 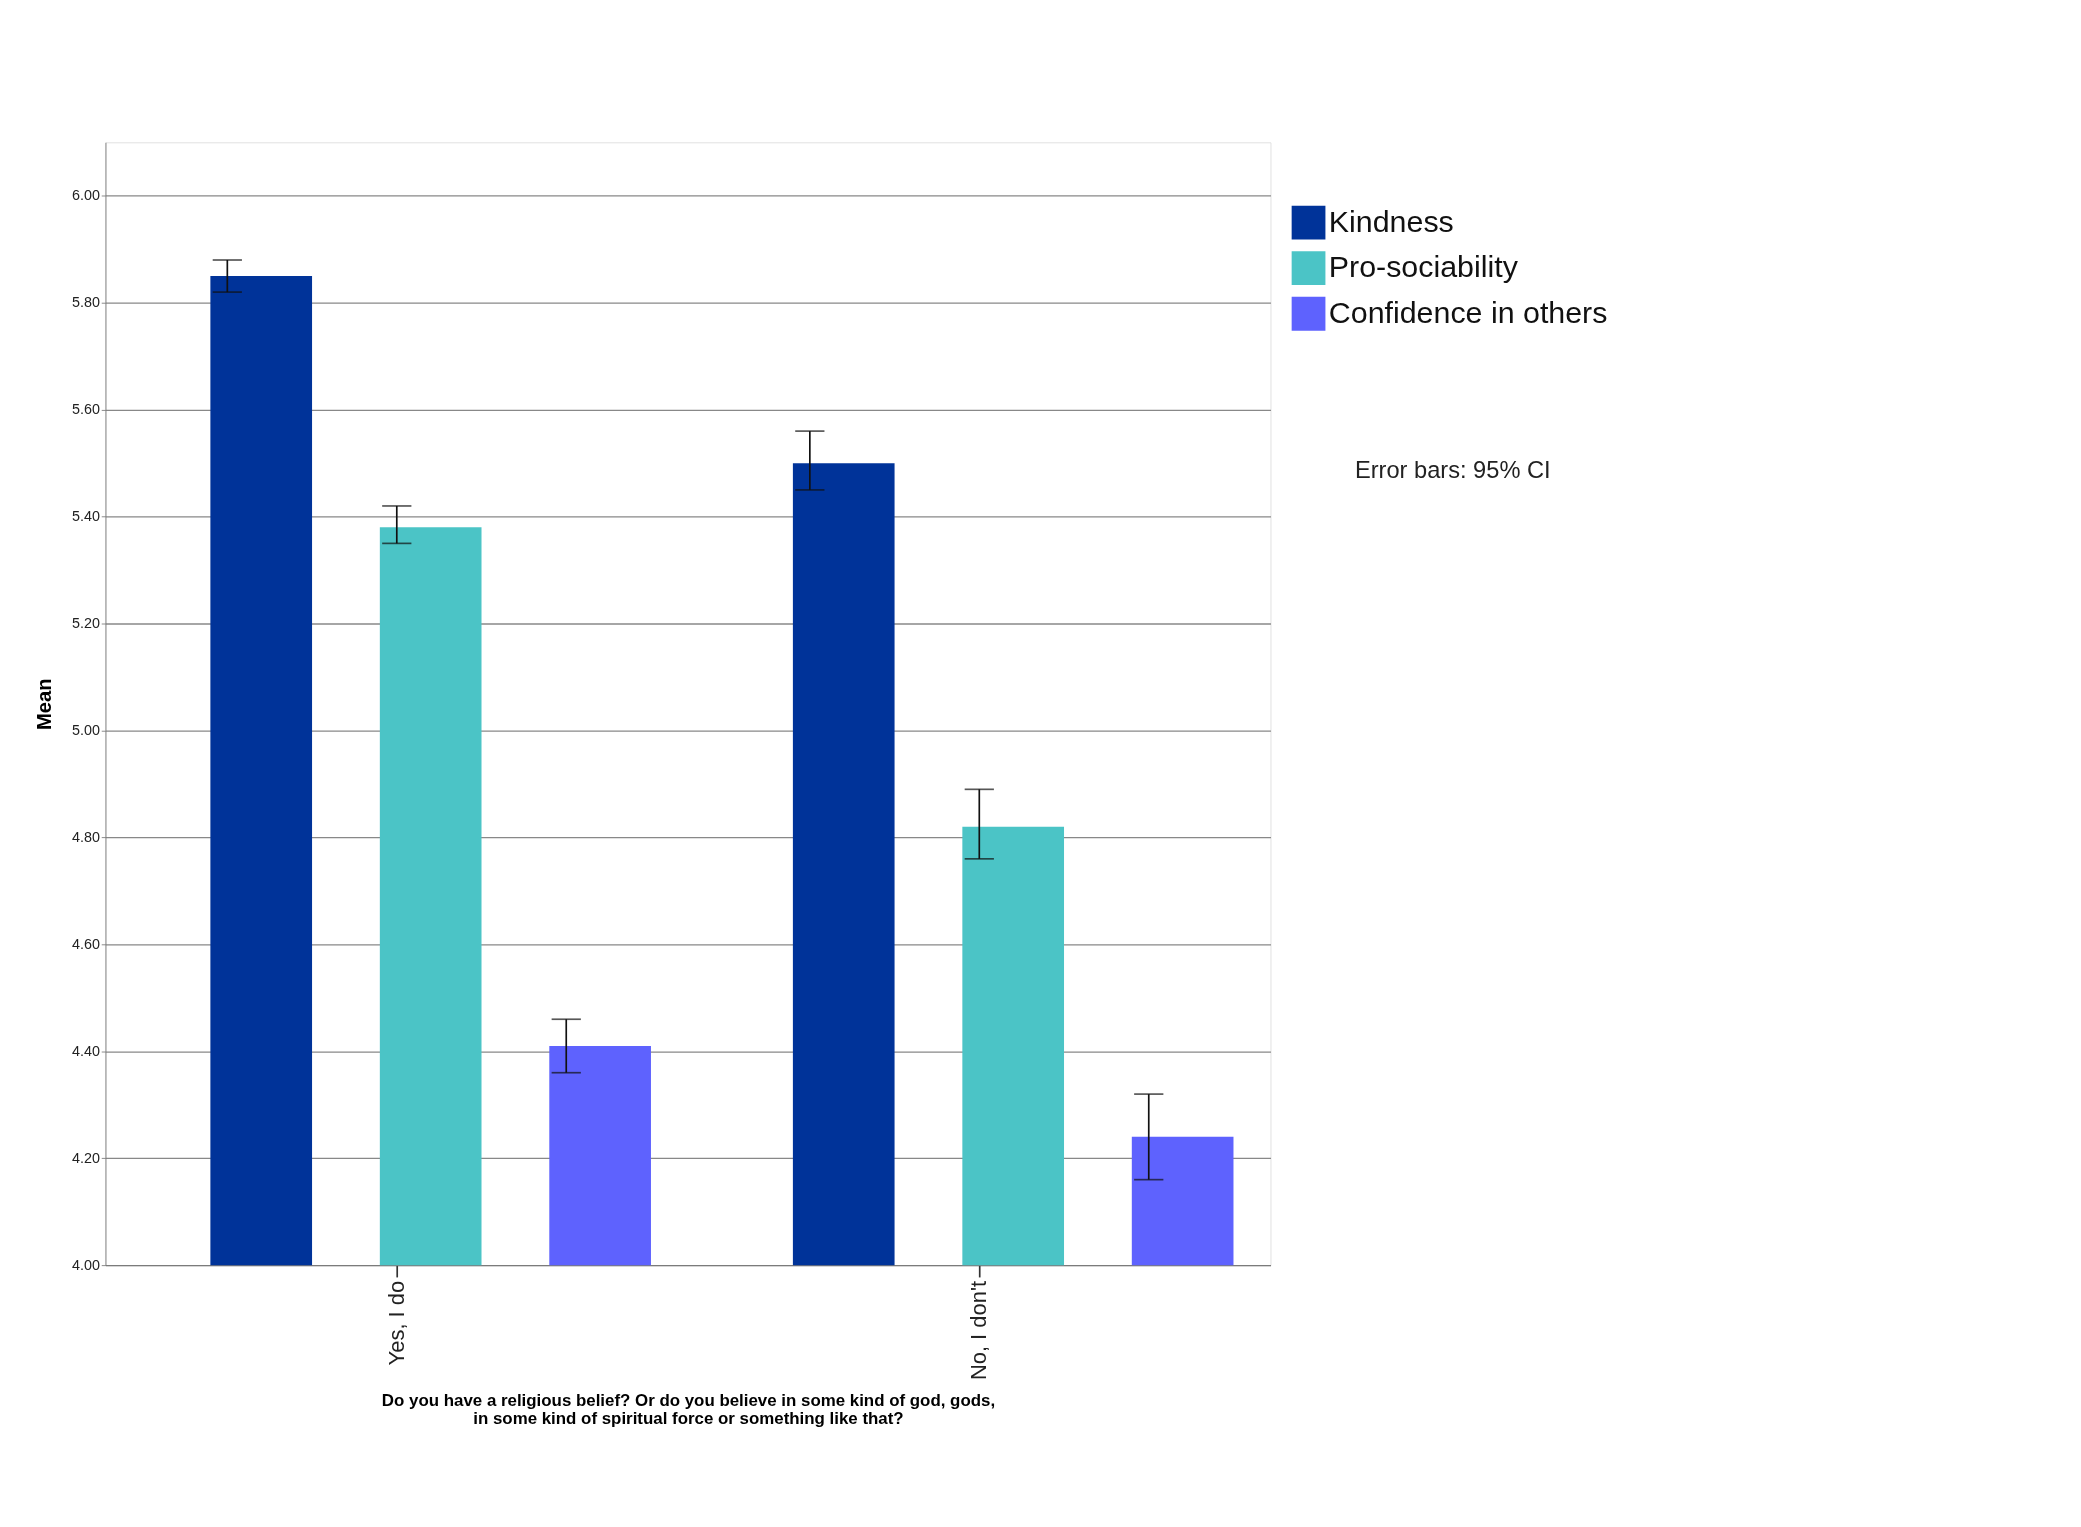 I want to click on y-tick-label: 4.60, so click(x=86, y=944).